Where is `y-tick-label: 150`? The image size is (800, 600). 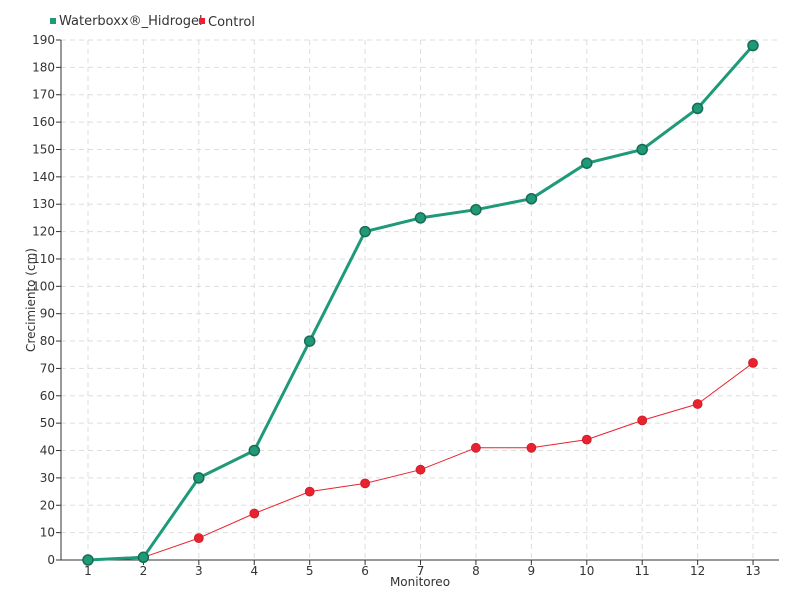
y-tick-label: 150 is located at coordinates (43, 149).